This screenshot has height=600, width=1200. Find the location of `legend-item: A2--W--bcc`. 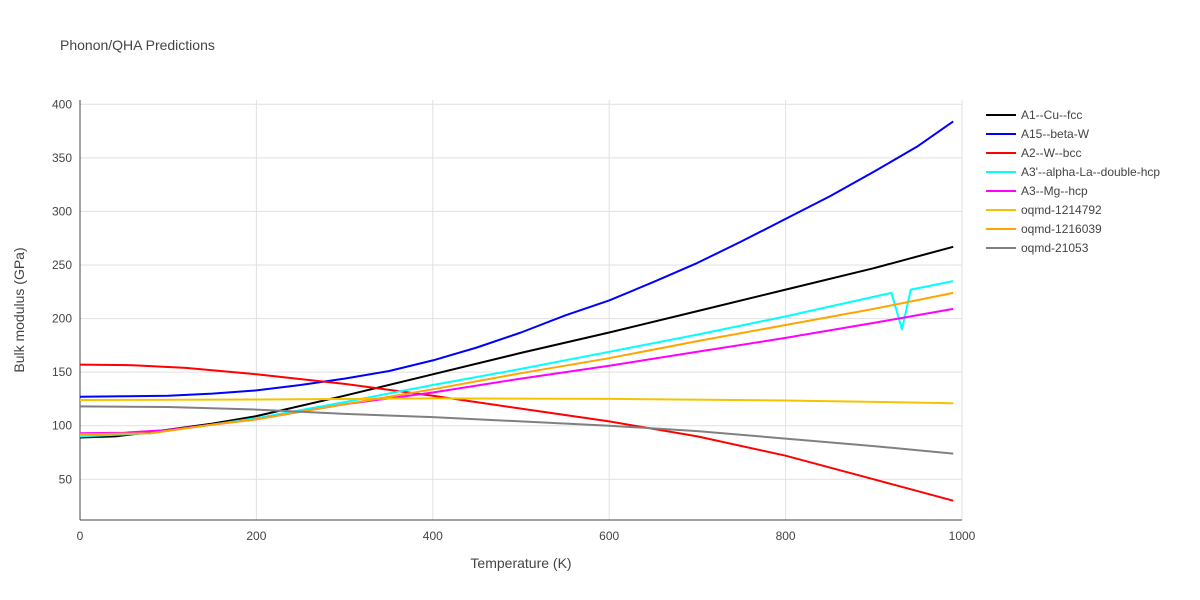

legend-item: A2--W--bcc is located at coordinates (1033, 153).